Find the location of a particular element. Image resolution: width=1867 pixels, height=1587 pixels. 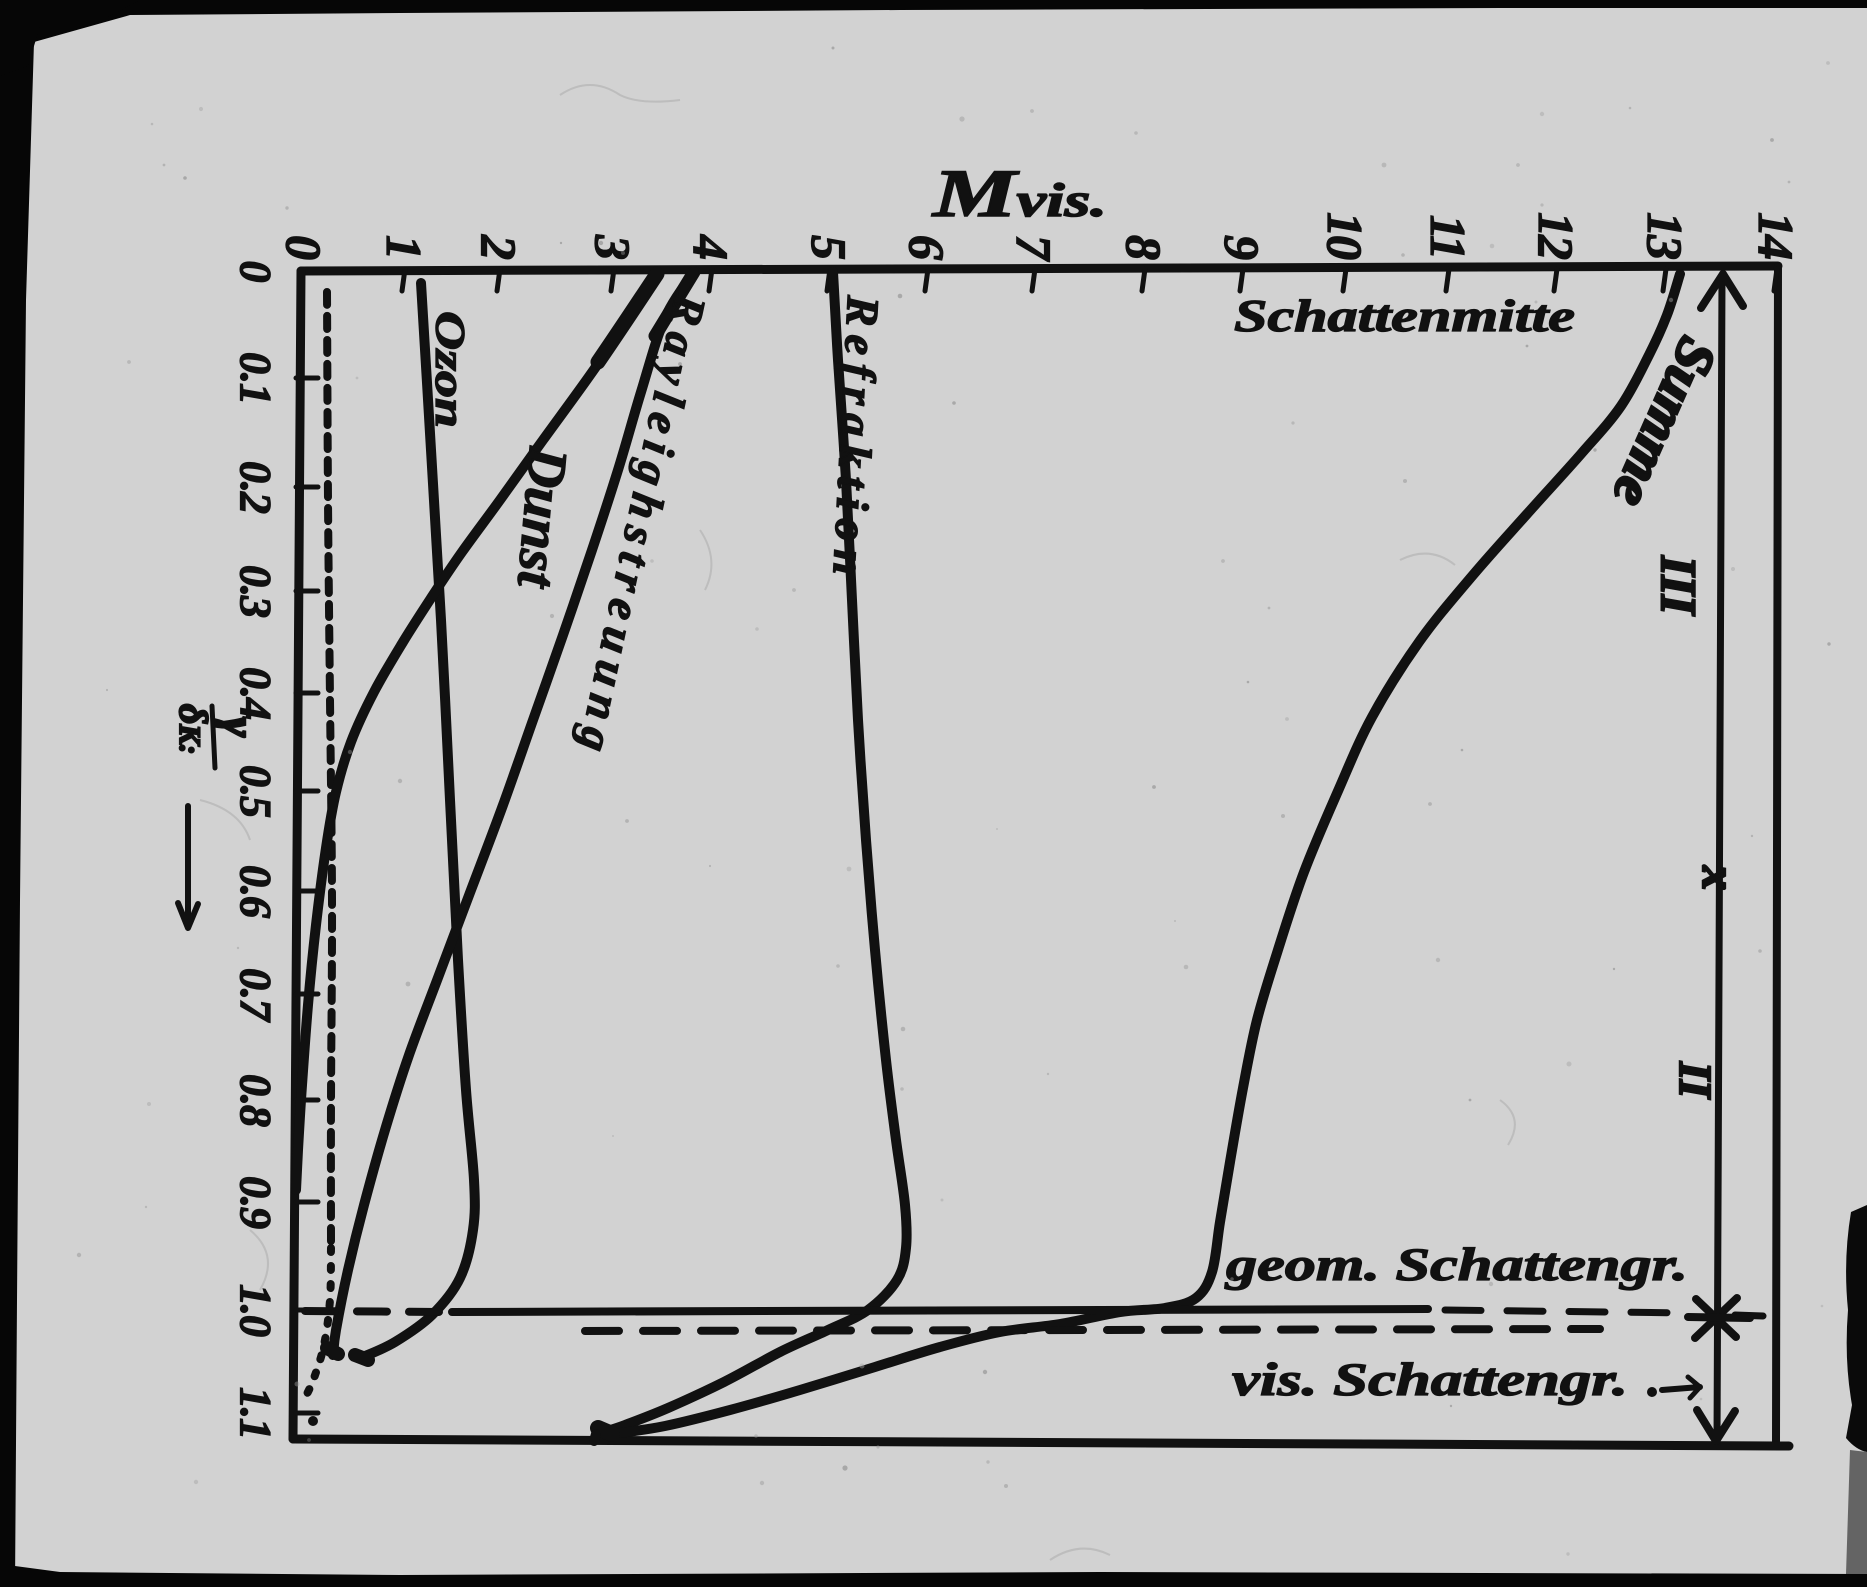

svg-text: 11 is located at coordinates (1448, 236).